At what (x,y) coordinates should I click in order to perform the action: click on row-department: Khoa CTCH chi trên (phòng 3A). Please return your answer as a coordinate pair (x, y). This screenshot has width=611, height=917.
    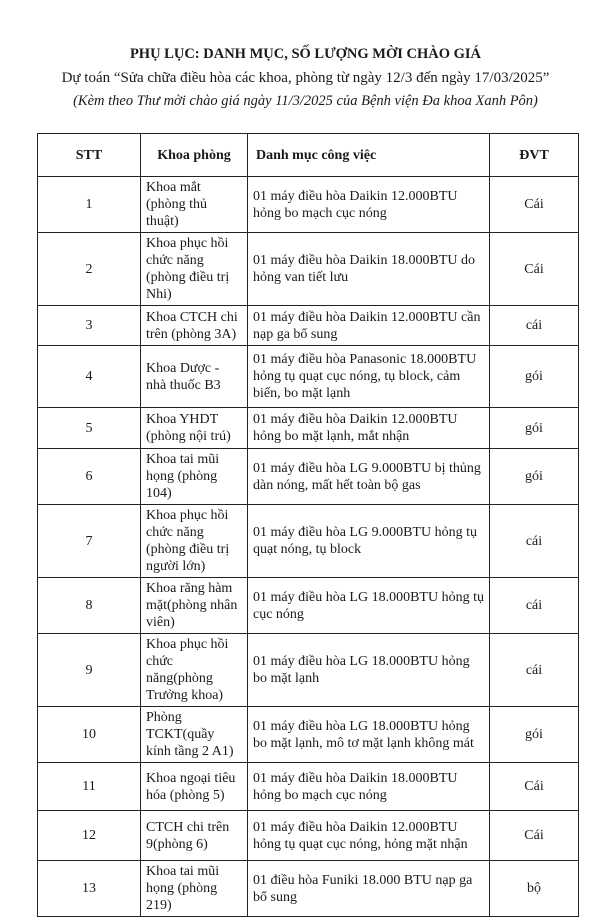
    Looking at the image, I should click on (194, 325).